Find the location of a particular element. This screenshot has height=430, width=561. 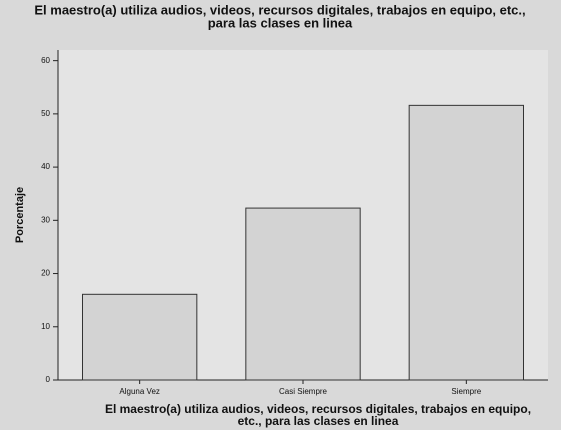

y-tick-label: 30 is located at coordinates (45, 219).